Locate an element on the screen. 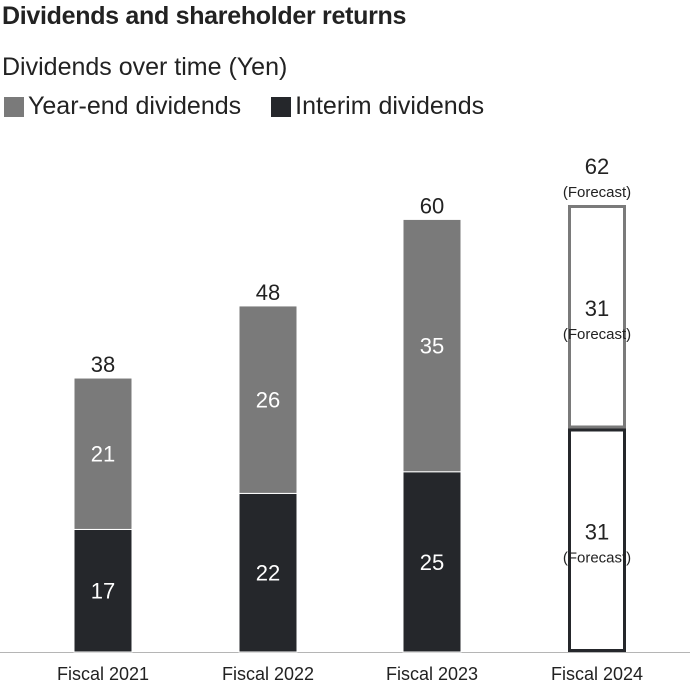 The width and height of the screenshot is (690, 686). legend: Year-end dividends Interim dividends is located at coordinates (259, 106).